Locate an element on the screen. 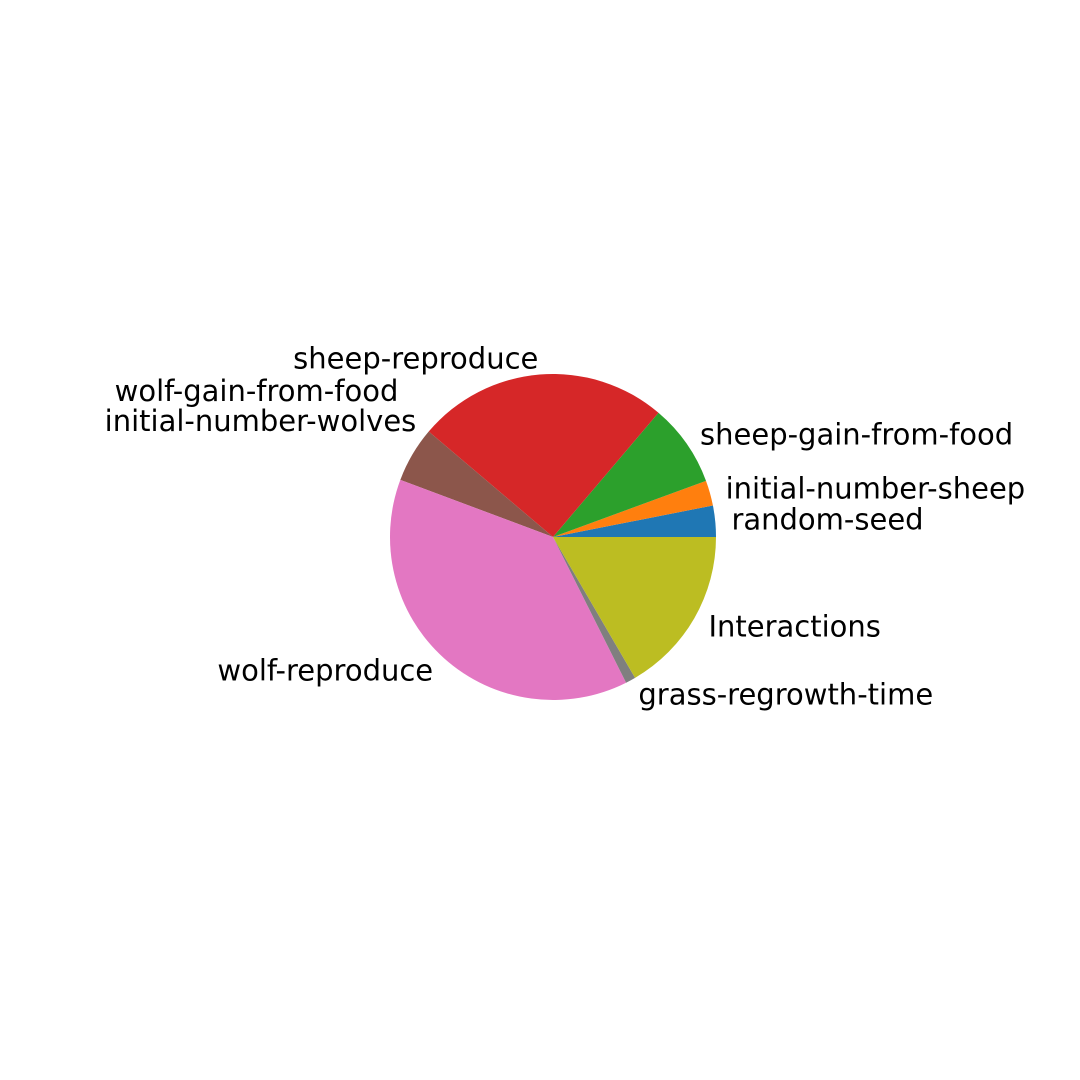 Image resolution: width=1080 pixels, height=1080 pixels. pie-slice-interactions is located at coordinates (634, 607).